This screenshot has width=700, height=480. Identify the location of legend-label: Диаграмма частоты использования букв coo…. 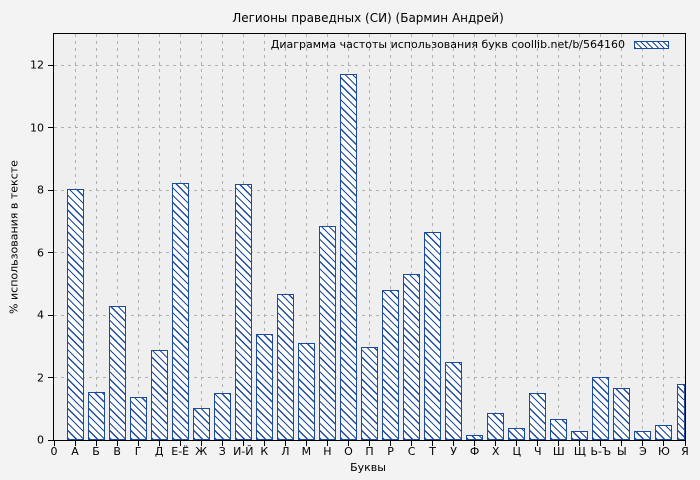
(447, 44).